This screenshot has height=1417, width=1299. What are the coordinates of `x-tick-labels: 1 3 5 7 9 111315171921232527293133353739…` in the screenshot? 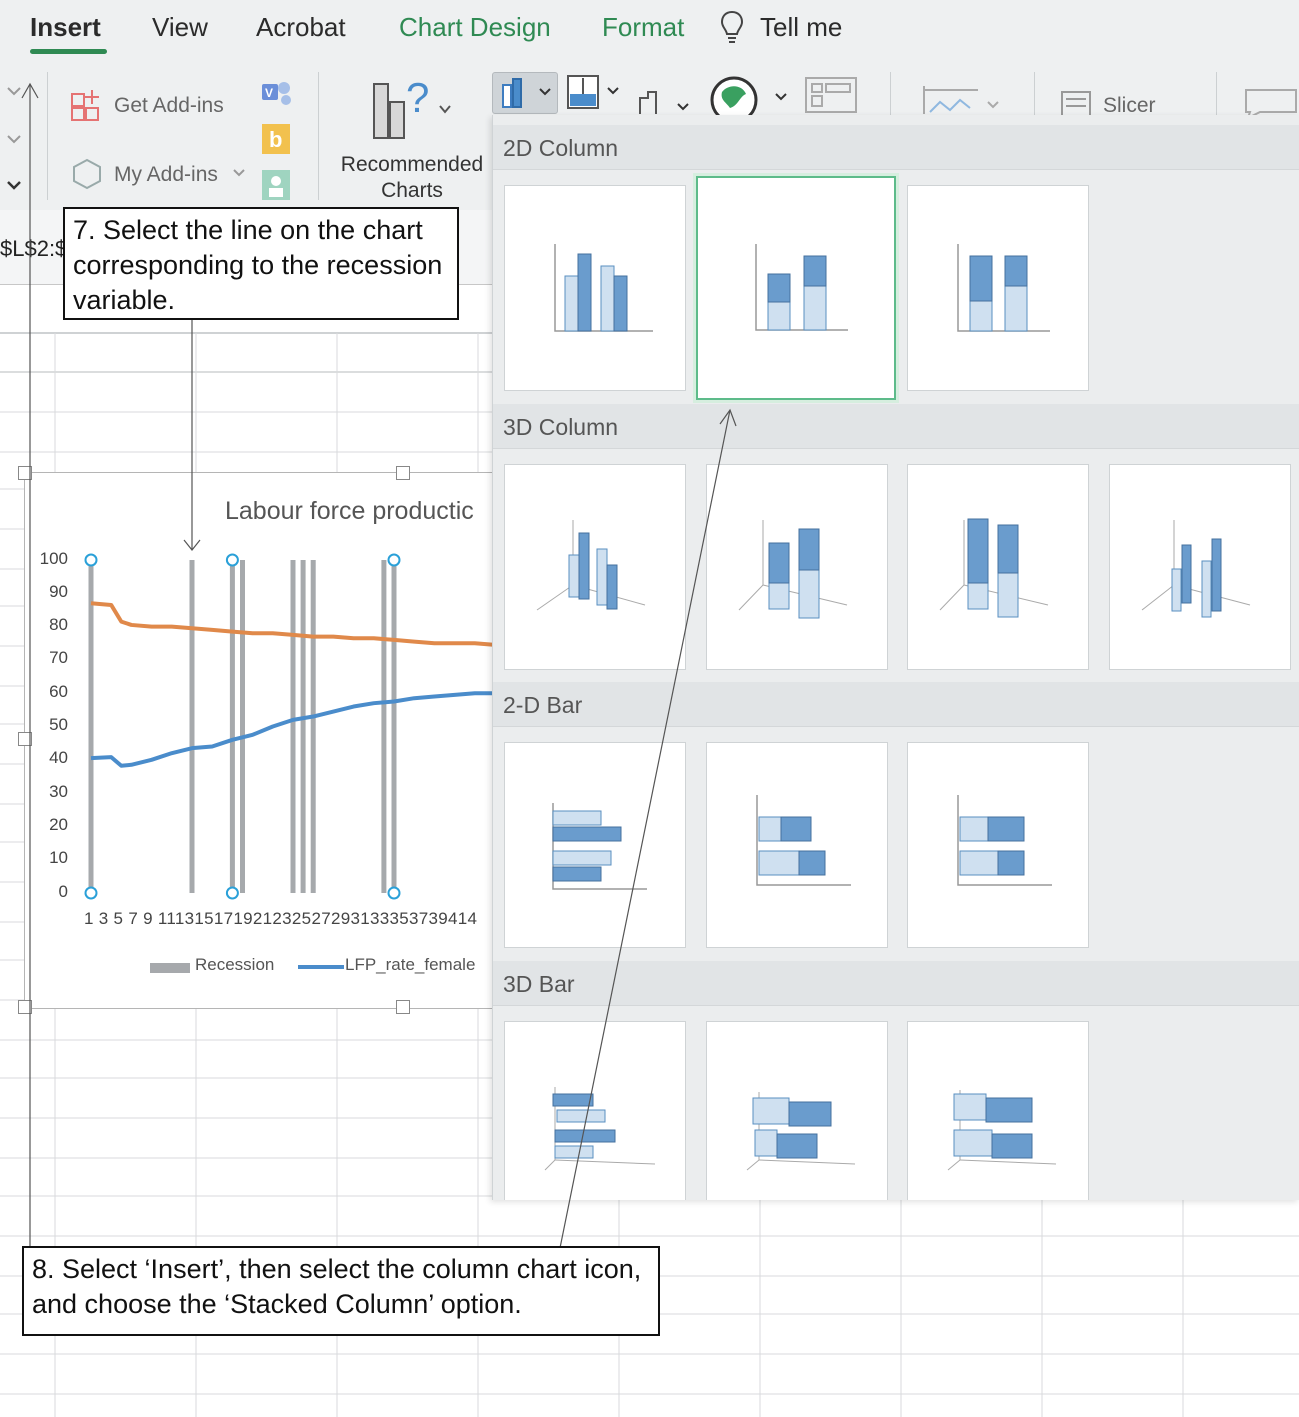 It's located at (281, 918).